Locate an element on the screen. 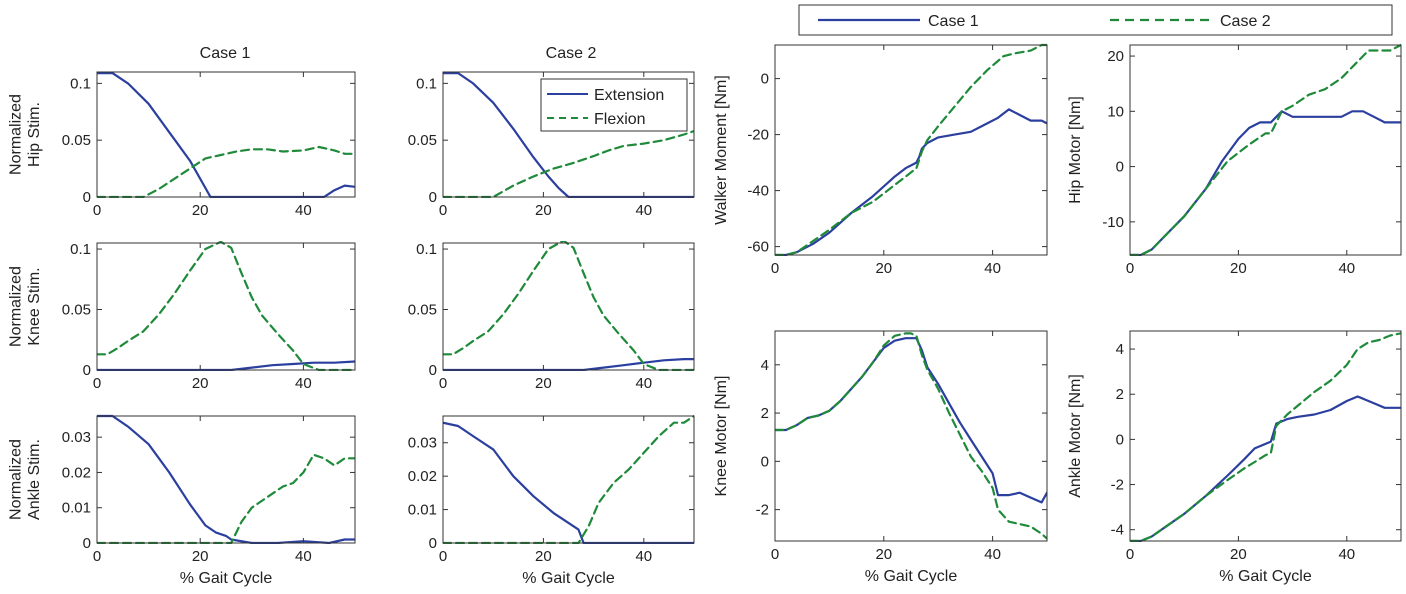 This screenshot has width=1406, height=594. y-tick-label: -2 is located at coordinates (1117, 485).